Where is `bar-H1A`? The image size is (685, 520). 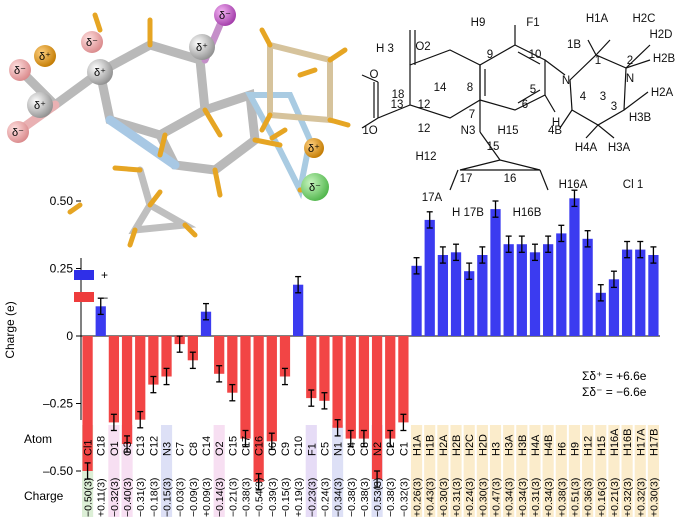 bar-H1A is located at coordinates (416, 300).